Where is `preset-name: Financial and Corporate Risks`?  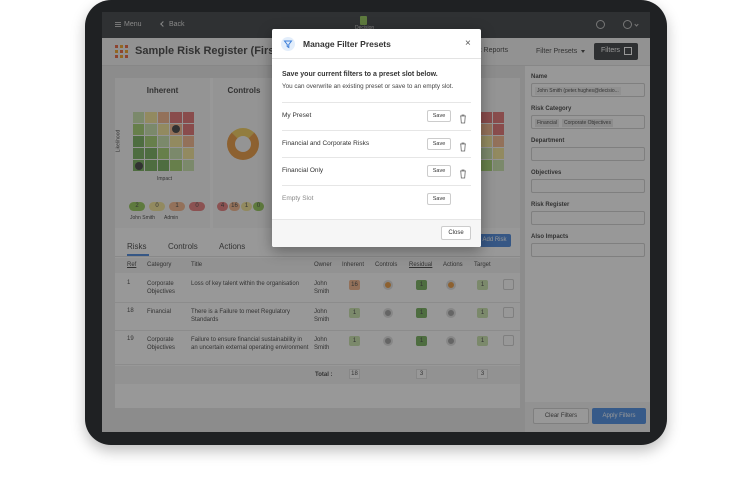 preset-name: Financial and Corporate Risks is located at coordinates (326, 143).